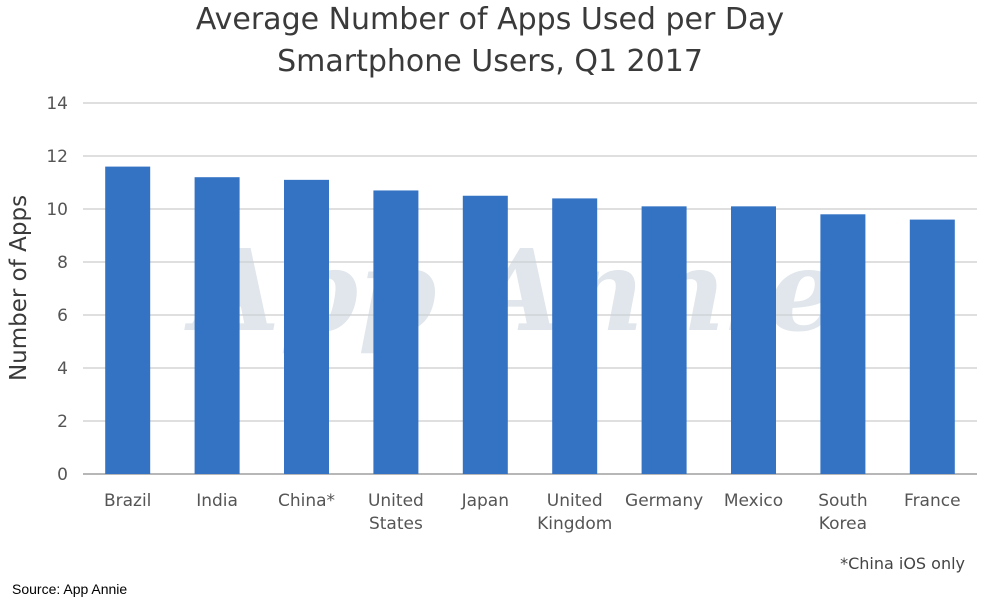 This screenshot has height=601, width=984. I want to click on x-tick-label: China*, so click(306, 501).